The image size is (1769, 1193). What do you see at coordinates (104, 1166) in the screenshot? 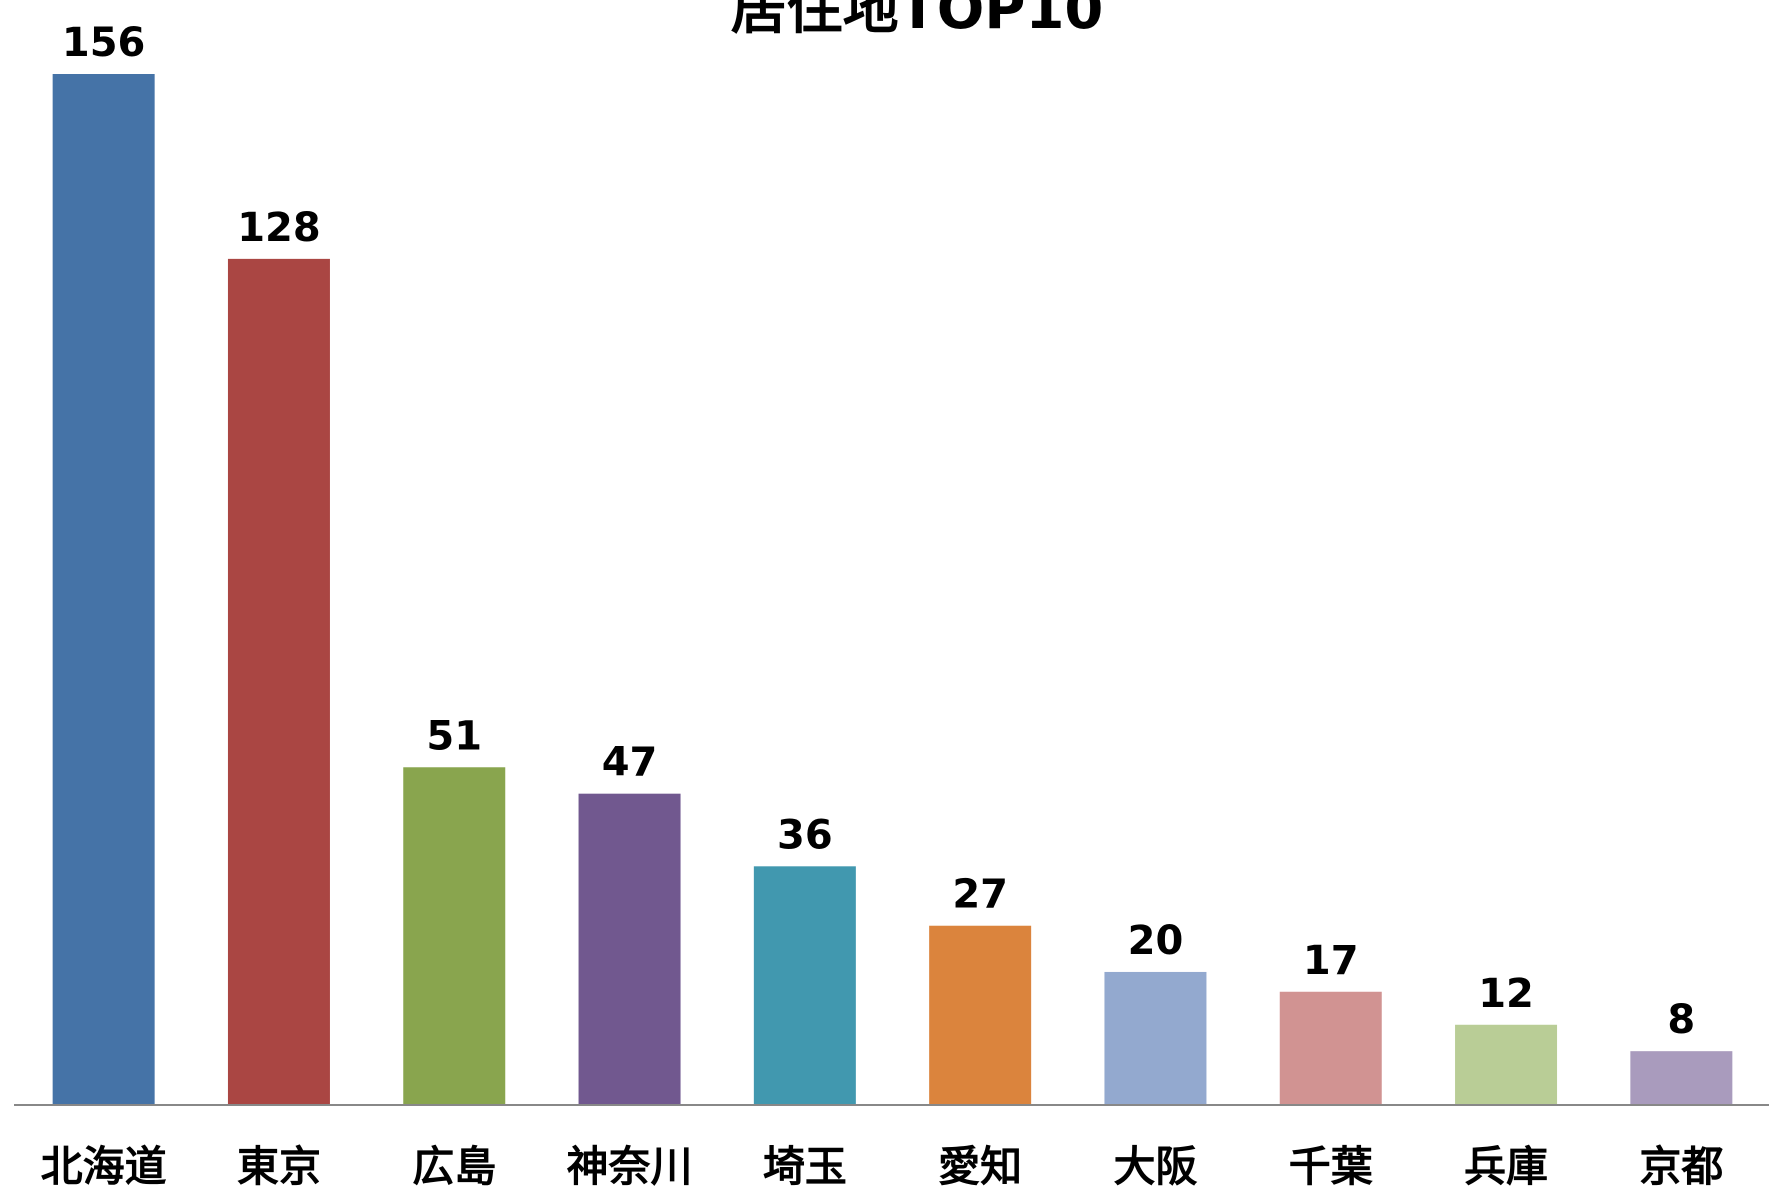
I see `x-tick-label: 北海道` at bounding box center [104, 1166].